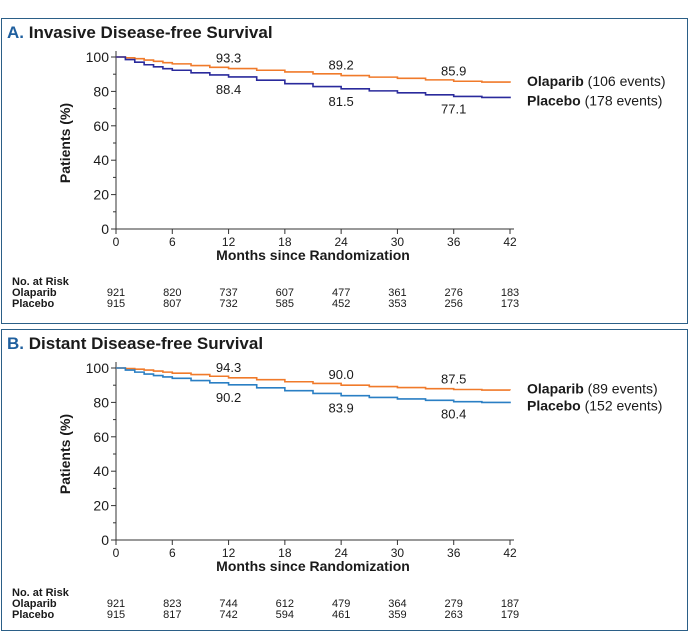  Describe the element at coordinates (397, 604) in the screenshot. I see `risk-value: 364` at that location.